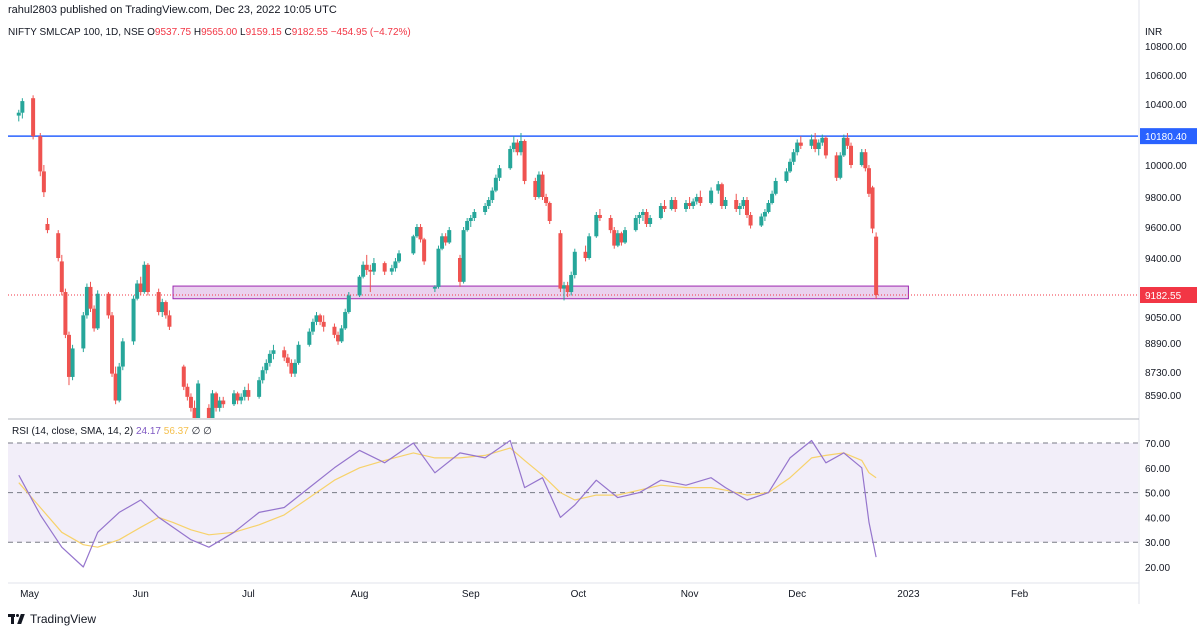  I want to click on open-label: O, so click(151, 32).